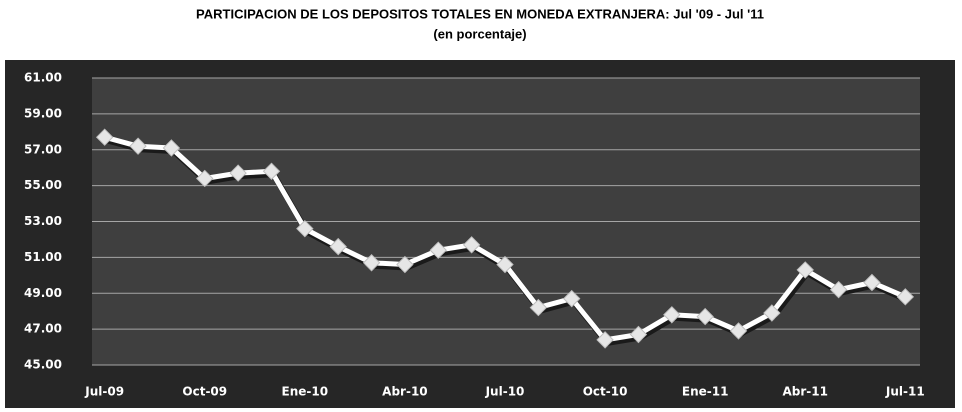  I want to click on y-tick-label: 47.00, so click(43, 329).